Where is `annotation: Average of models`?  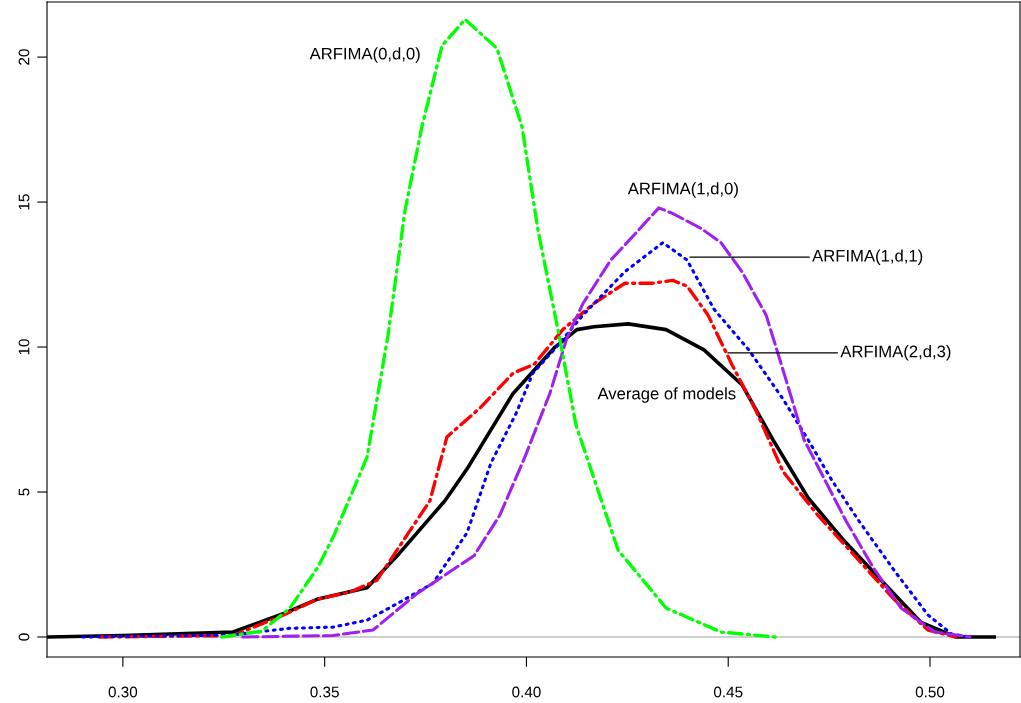 annotation: Average of models is located at coordinates (666, 395).